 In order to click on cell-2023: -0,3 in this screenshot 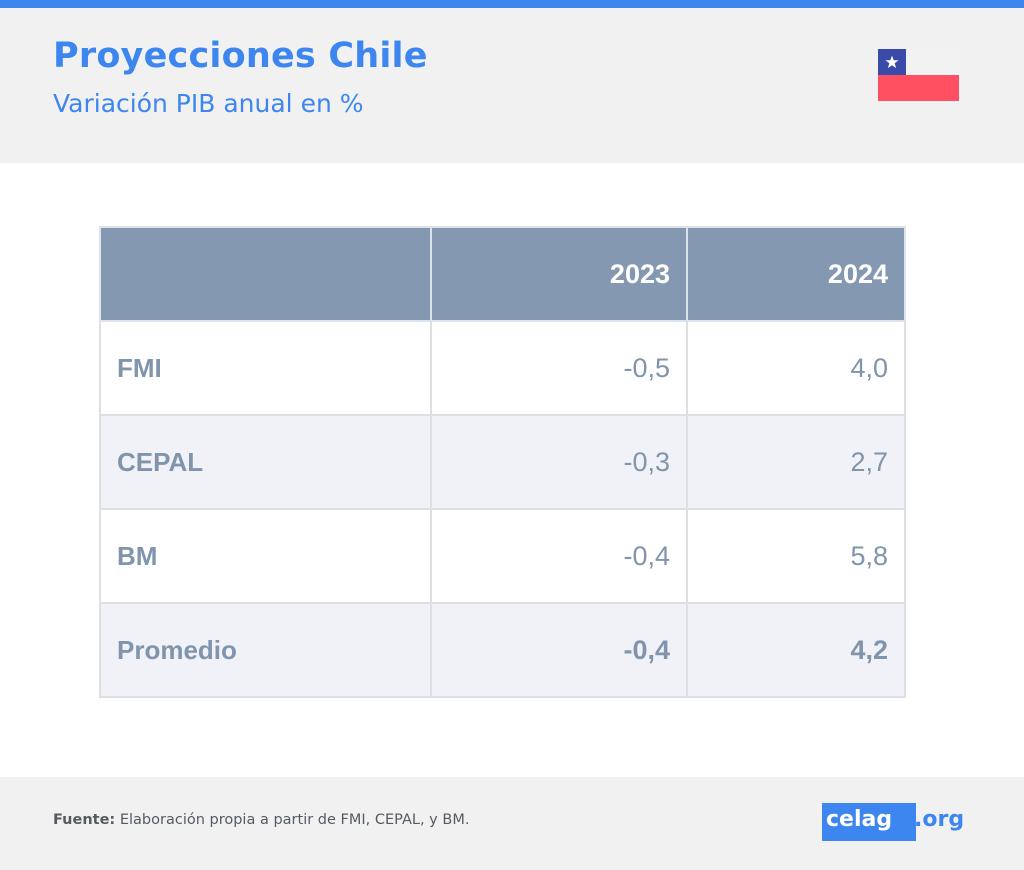, I will do `click(559, 462)`.